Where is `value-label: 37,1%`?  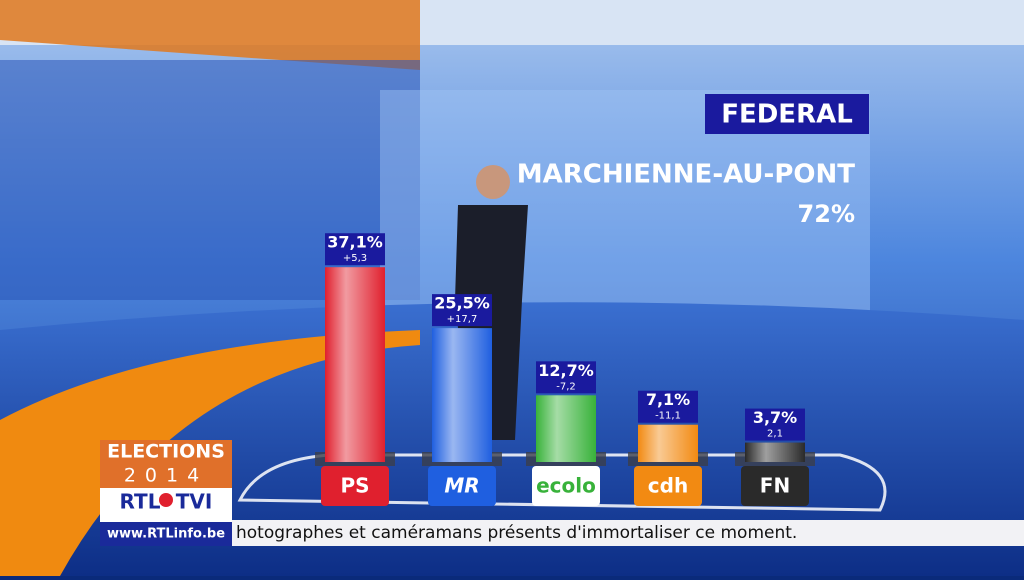 value-label: 37,1% is located at coordinates (355, 242).